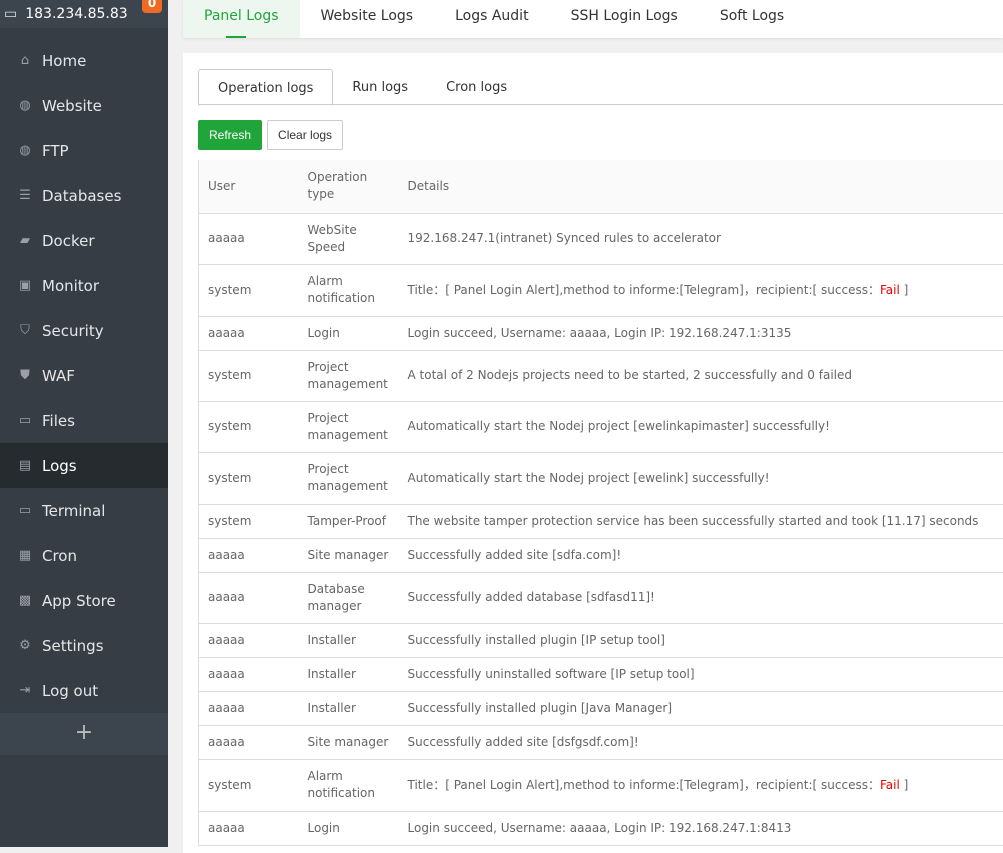 The width and height of the screenshot is (1003, 853). I want to click on subtab-run-logs: Run logs, so click(380, 86).